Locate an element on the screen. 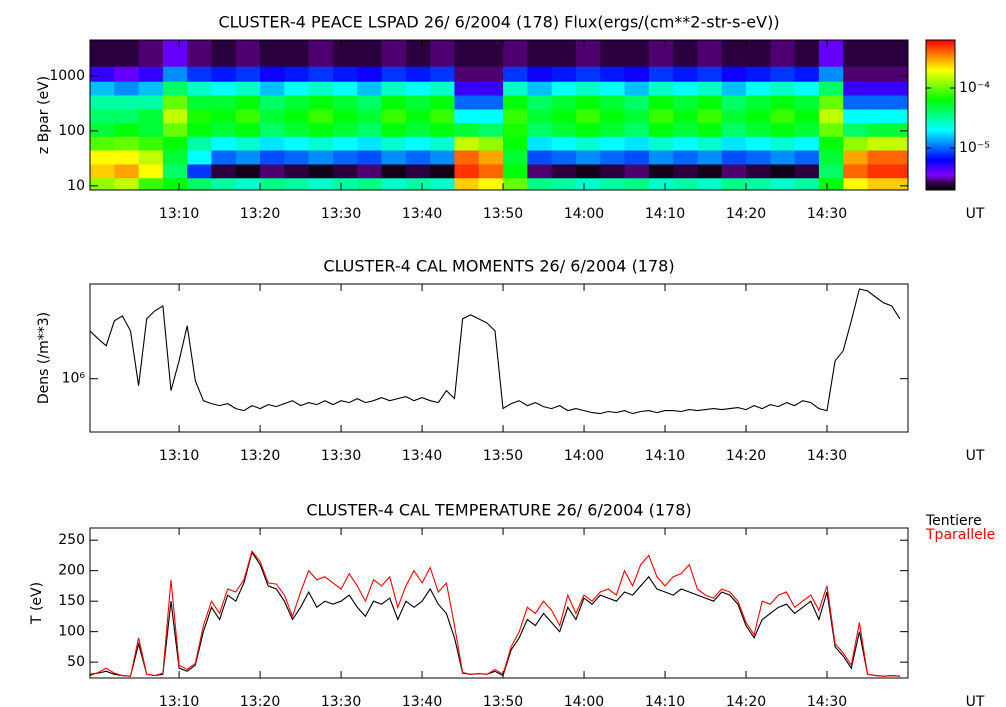  x-tick-label: 13:30 is located at coordinates (341, 700).